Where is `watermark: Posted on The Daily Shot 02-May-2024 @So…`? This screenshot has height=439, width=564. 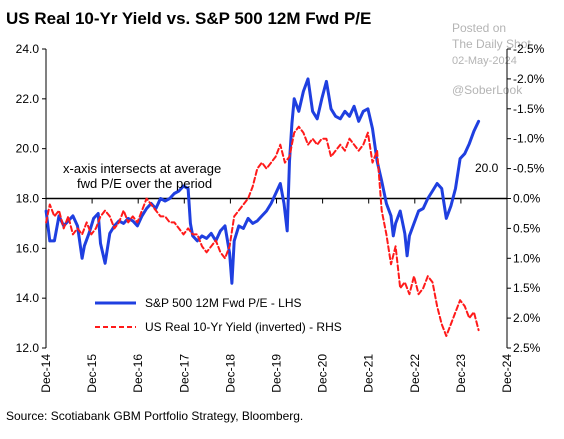 watermark: Posted on The Daily Shot 02-May-2024 @So… is located at coordinates (491, 59).